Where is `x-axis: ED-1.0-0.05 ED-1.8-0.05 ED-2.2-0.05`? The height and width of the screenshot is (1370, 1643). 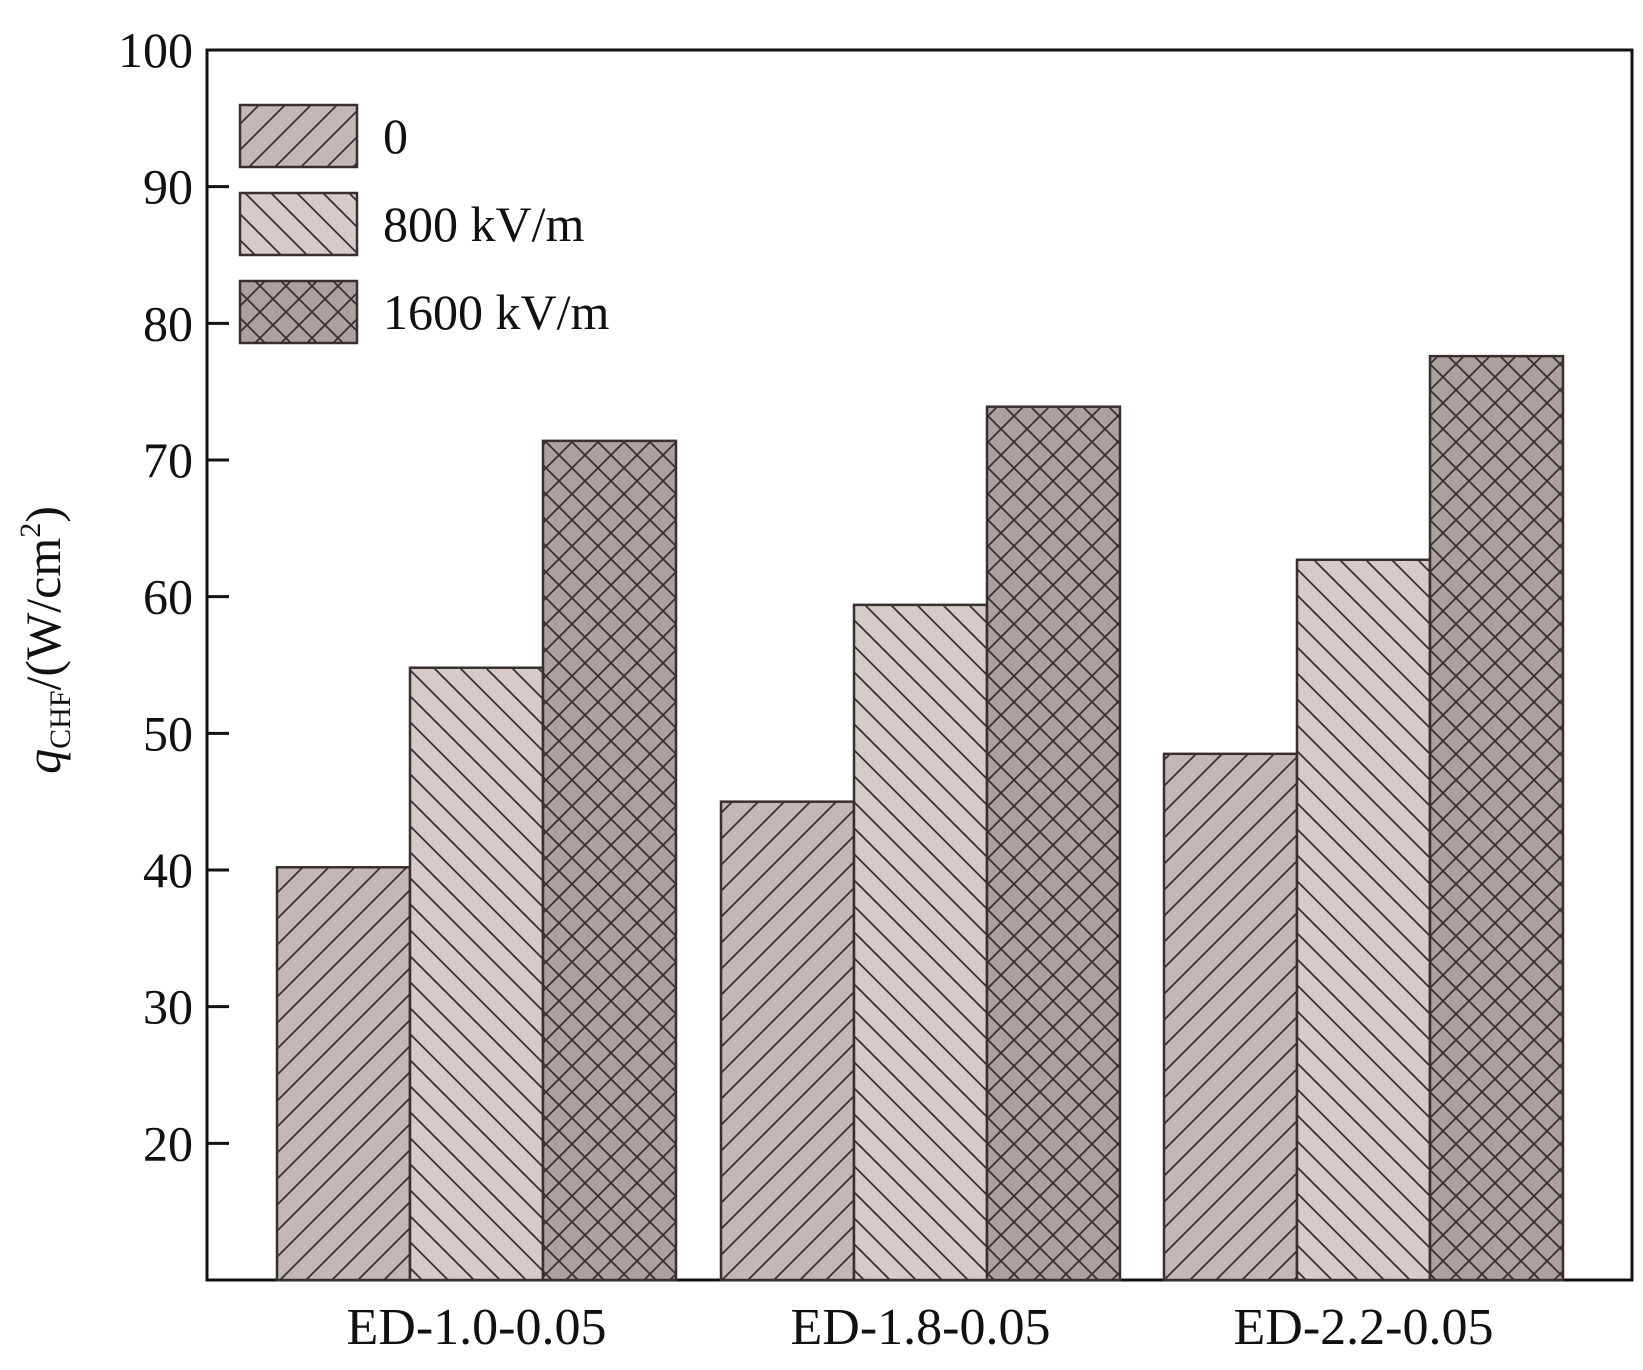 x-axis: ED-1.0-0.05 ED-1.8-0.05 ED-2.2-0.05 is located at coordinates (920, 1327).